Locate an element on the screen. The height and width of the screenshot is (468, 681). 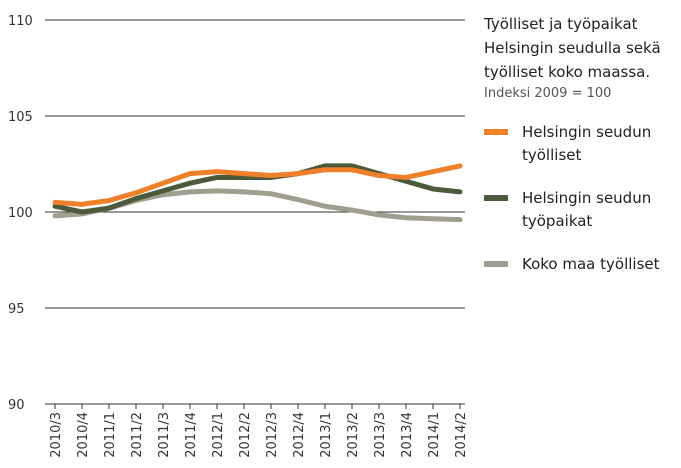
x-tick-label: 2011/3 is located at coordinates (164, 435).